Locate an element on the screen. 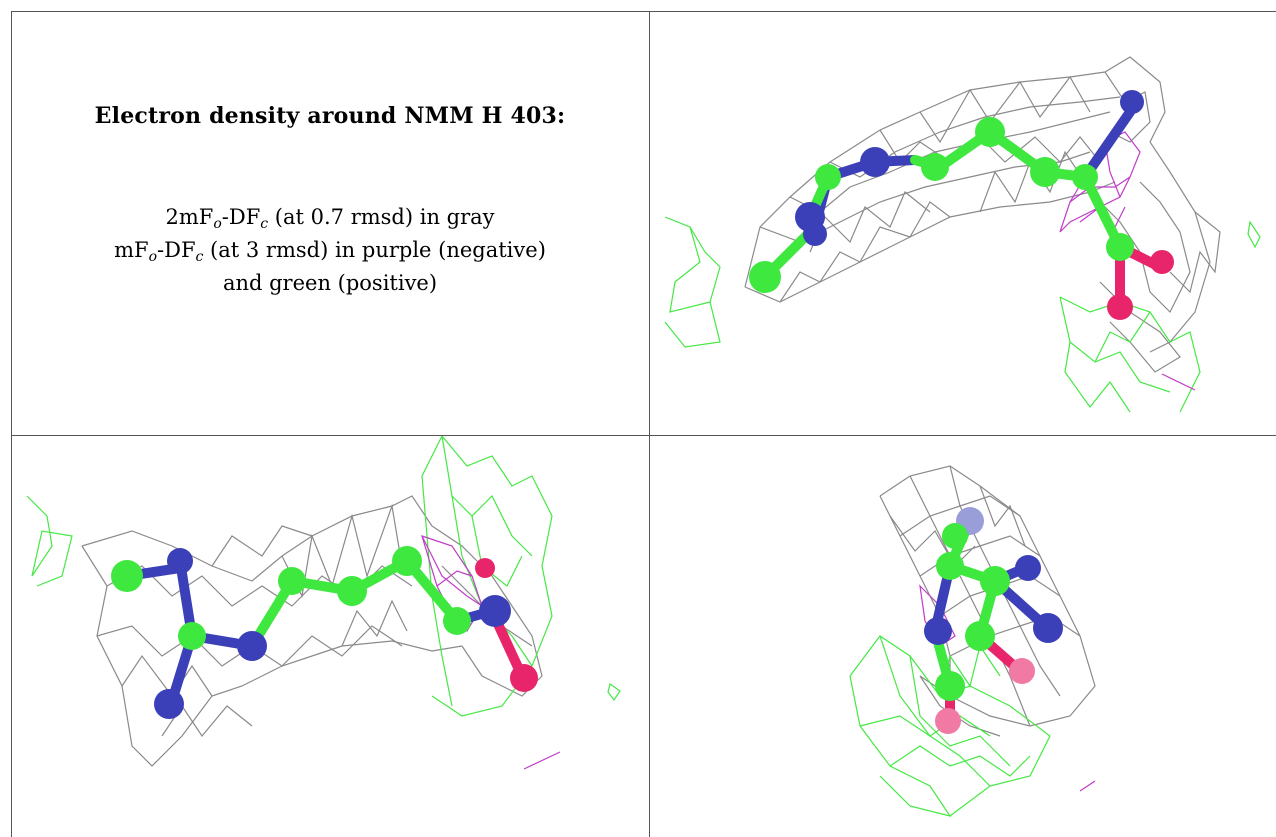 The image size is (1276, 837). table-left-border is located at coordinates (11, 424).